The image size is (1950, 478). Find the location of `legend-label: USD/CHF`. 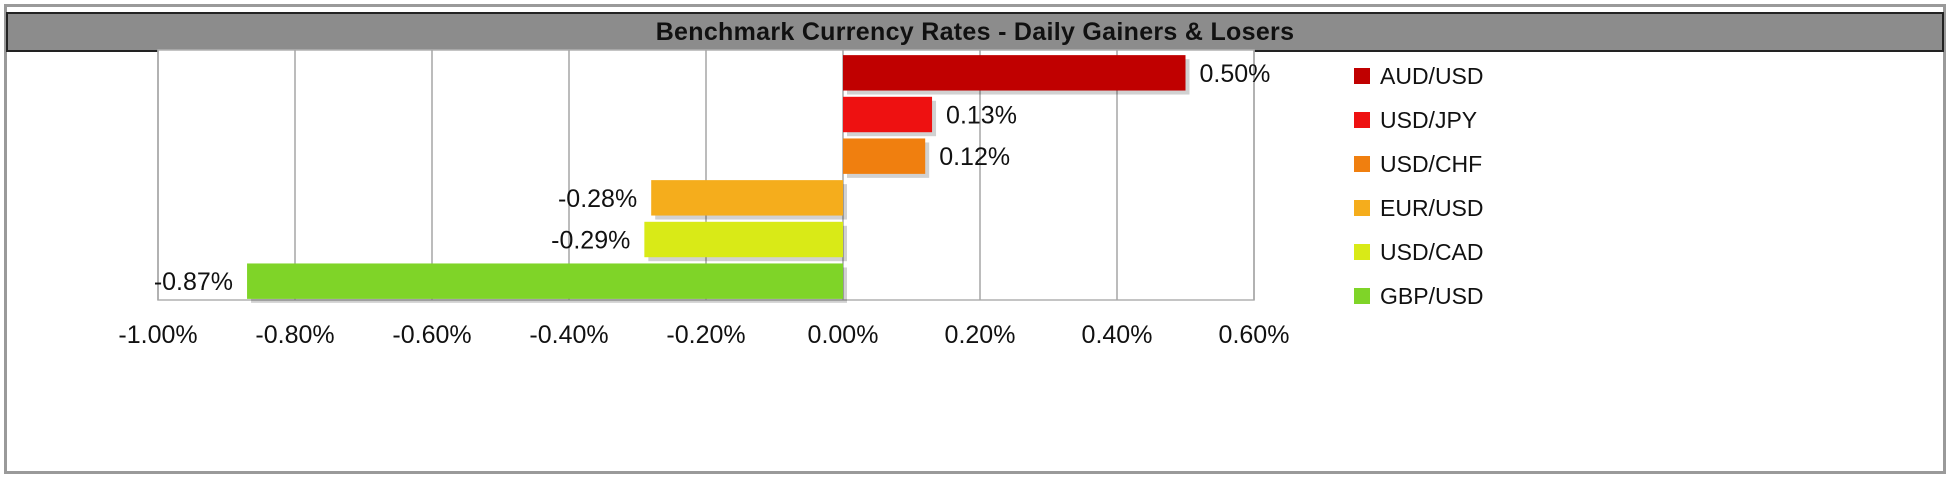

legend-label: USD/CHF is located at coordinates (1431, 164).